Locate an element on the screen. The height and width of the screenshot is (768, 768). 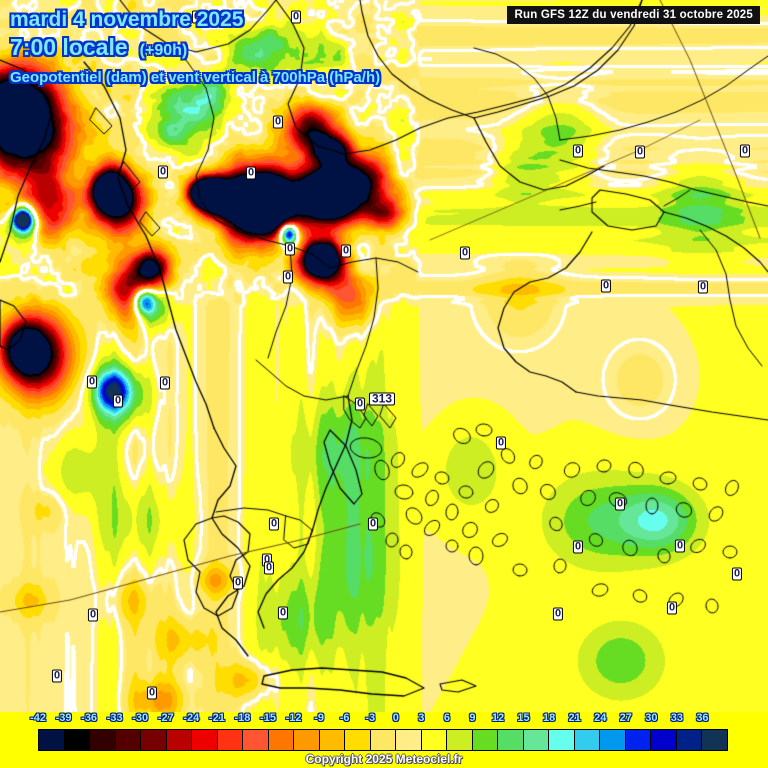
legend-color-bar is located at coordinates (383, 740).